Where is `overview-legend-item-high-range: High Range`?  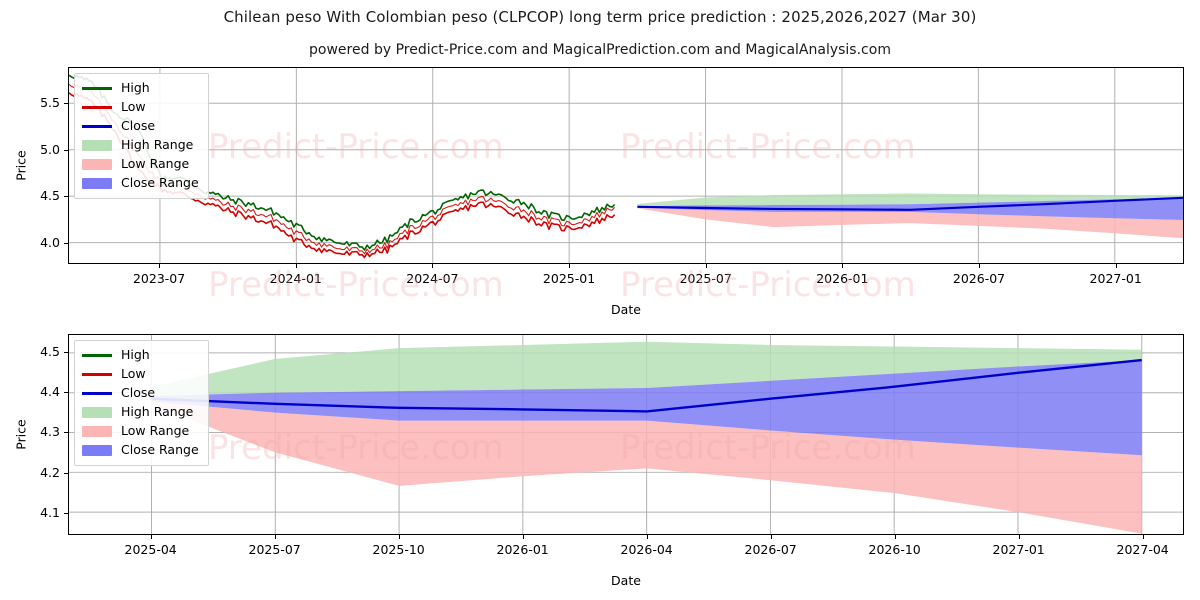
overview-legend-item-high-range: High Range is located at coordinates (140, 145).